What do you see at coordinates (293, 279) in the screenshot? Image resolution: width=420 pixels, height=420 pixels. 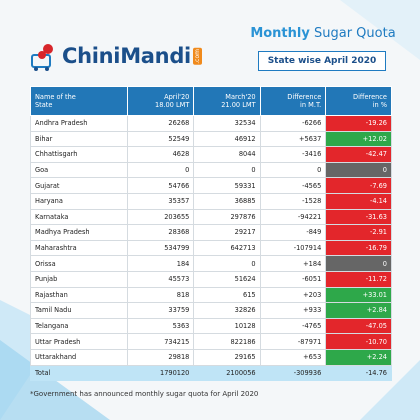 I see `value-cell: -6051` at bounding box center [293, 279].